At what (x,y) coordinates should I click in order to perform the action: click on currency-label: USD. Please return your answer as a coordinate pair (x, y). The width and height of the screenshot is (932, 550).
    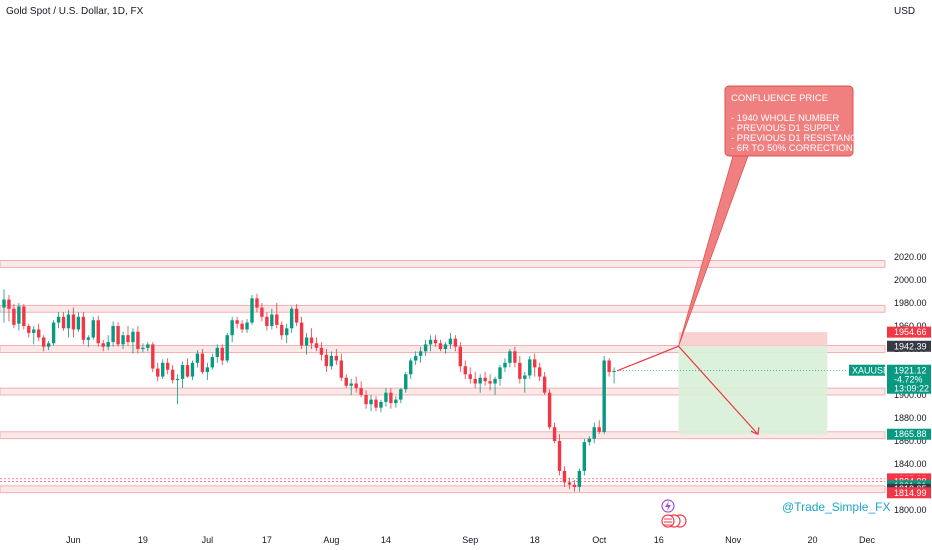
    Looking at the image, I should click on (905, 11).